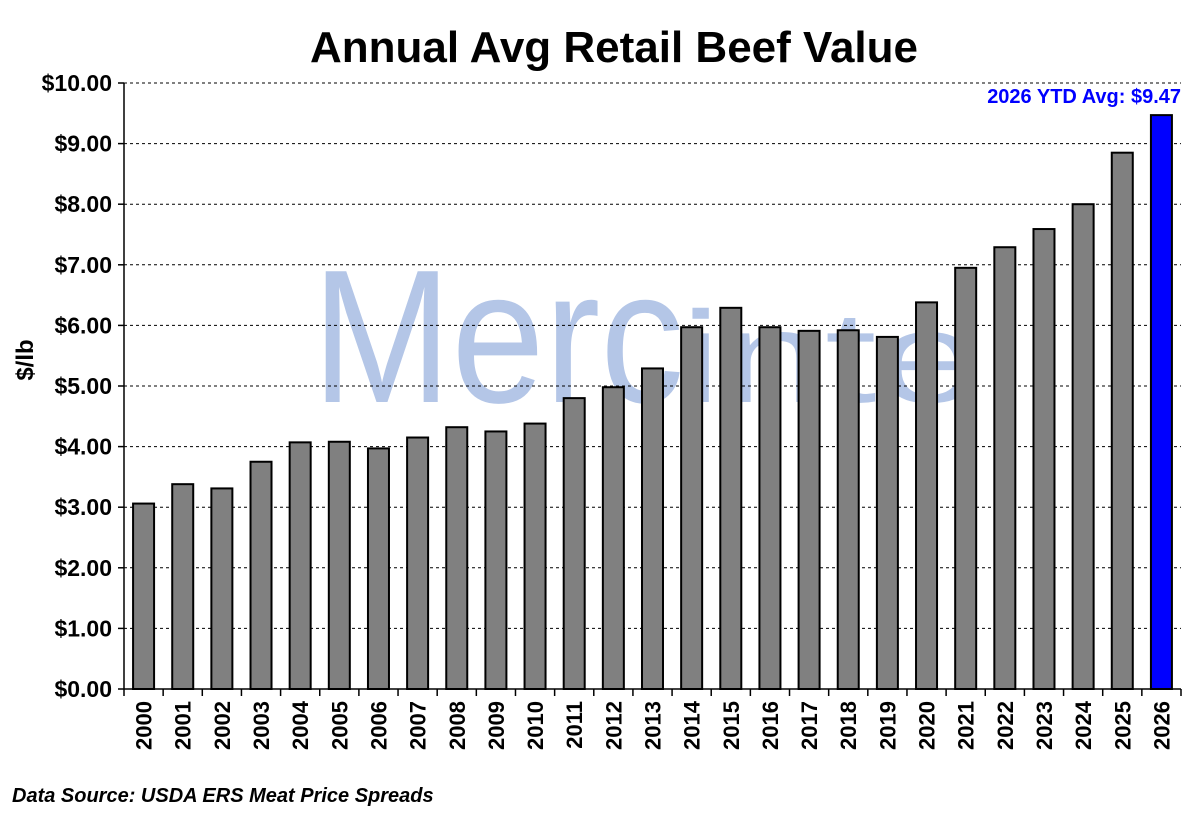 Image resolution: width=1200 pixels, height=816 pixels. I want to click on bar-2012, so click(613, 538).